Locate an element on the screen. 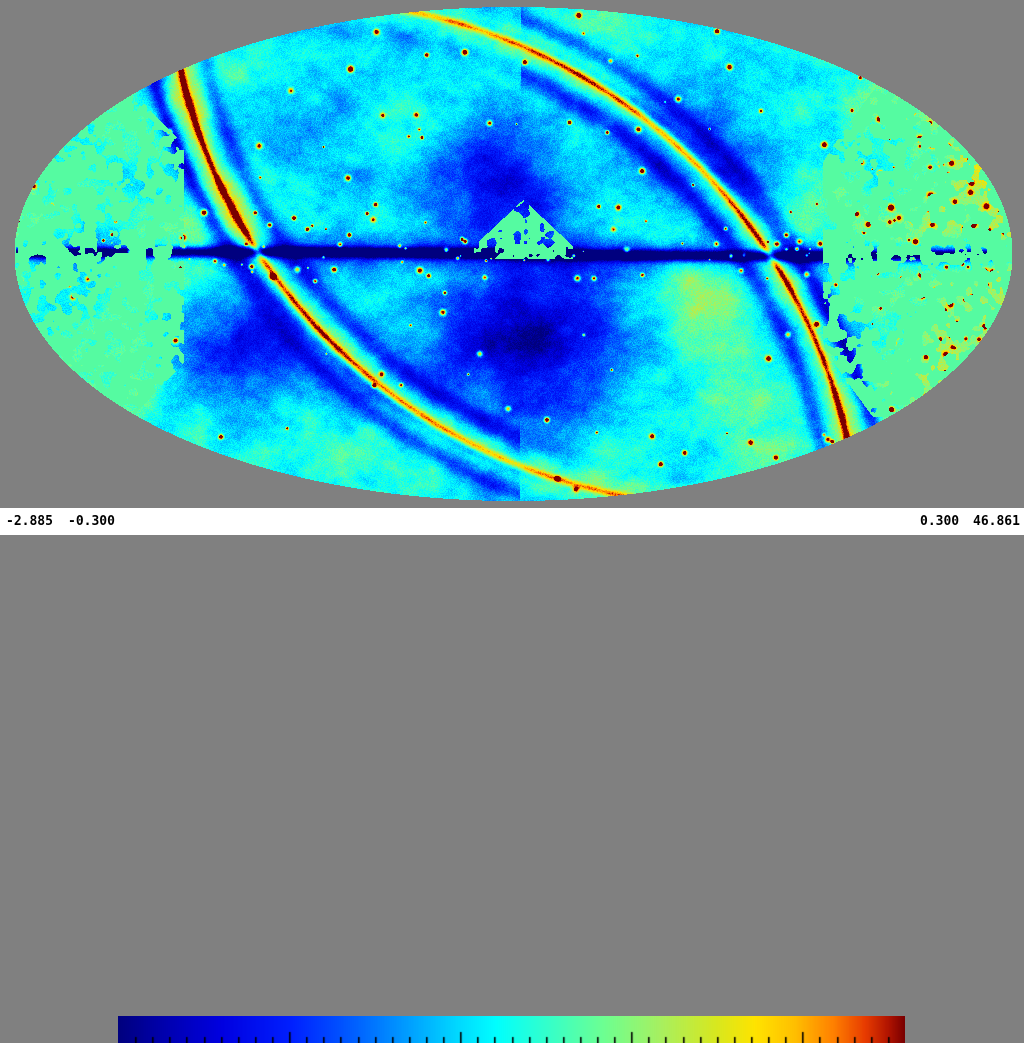 This screenshot has height=1043, width=1024. colorbar-gradient is located at coordinates (511, 1029).